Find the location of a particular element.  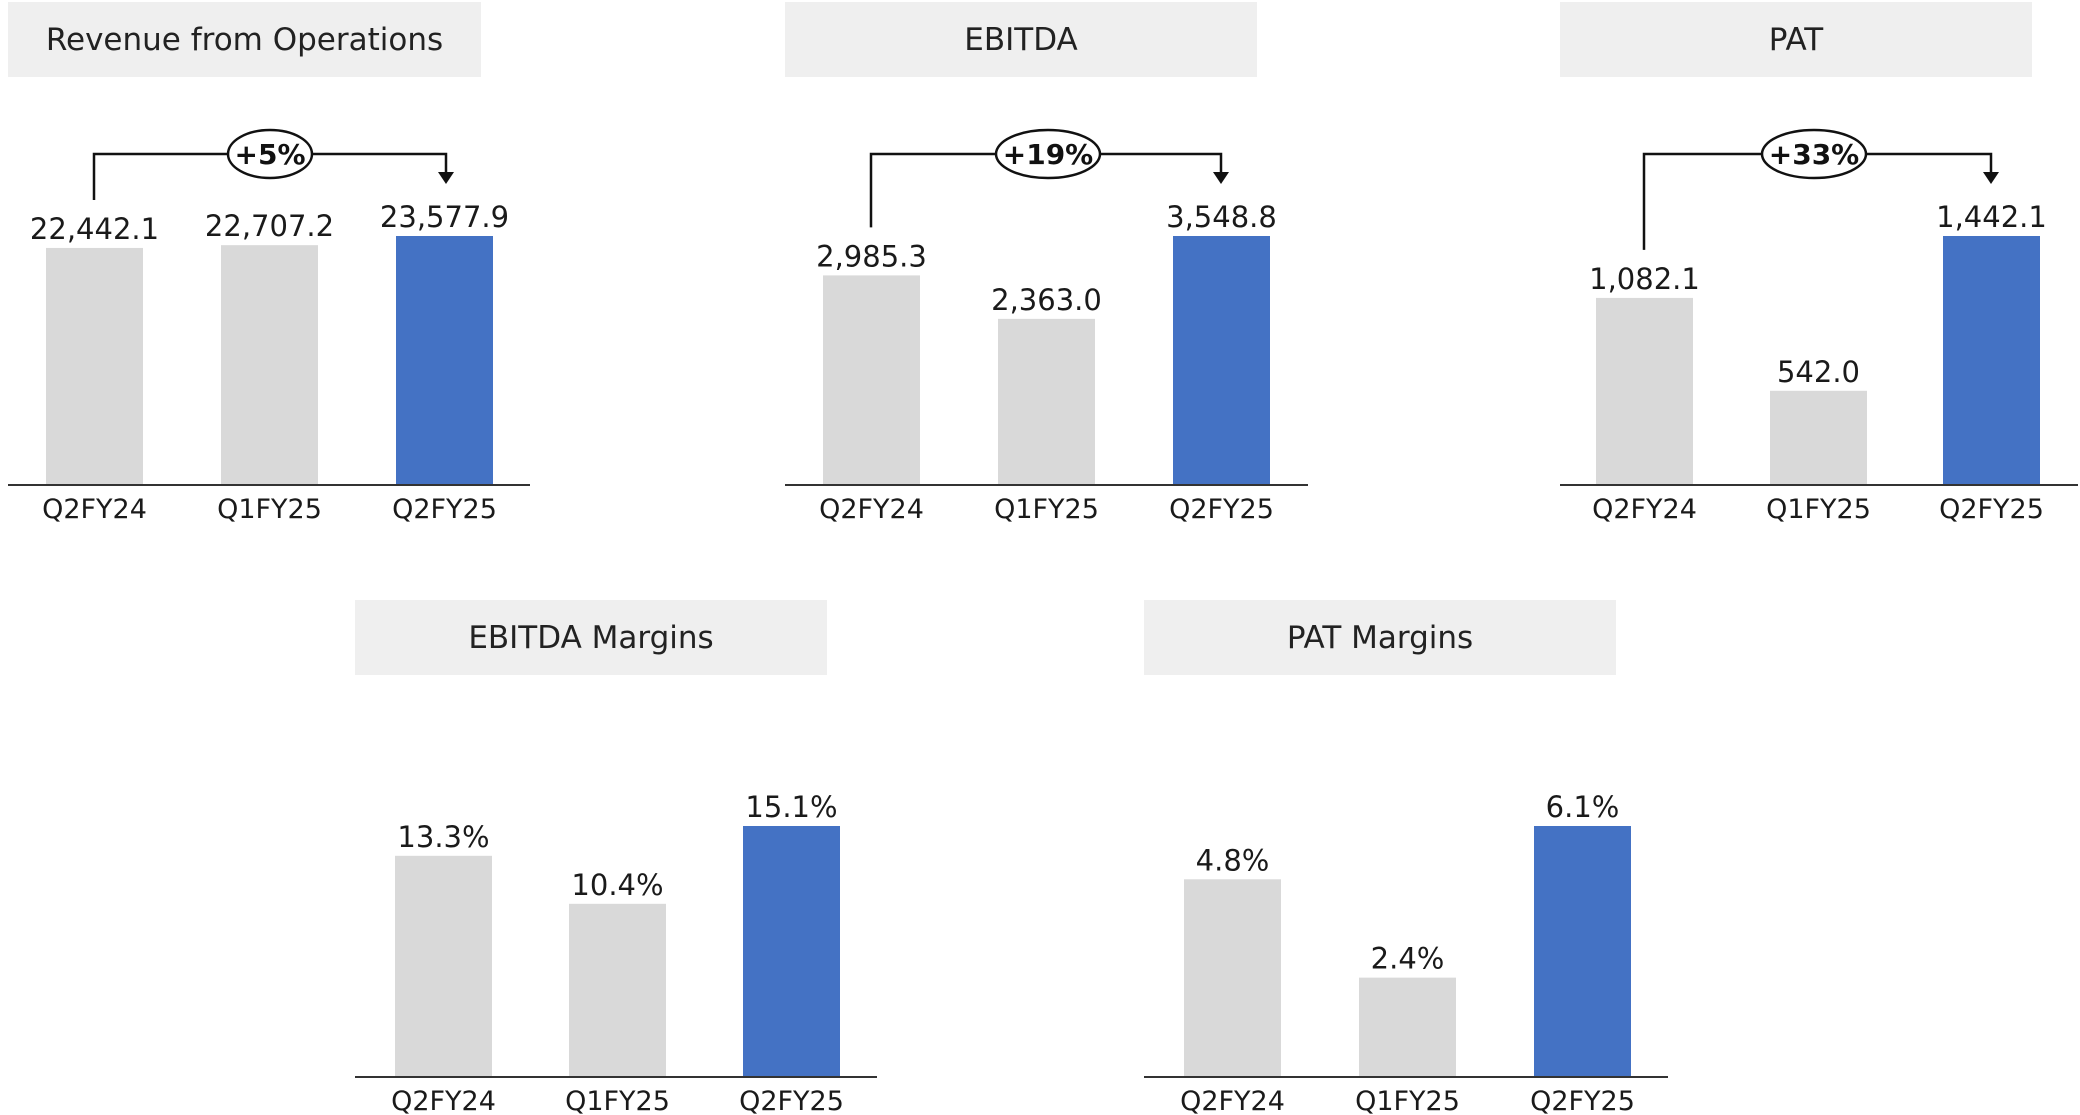

bar-plot: 13.3% Q2FY24 10.4% Q1FY25 15.1% Q2FY25 is located at coordinates (616, 952).